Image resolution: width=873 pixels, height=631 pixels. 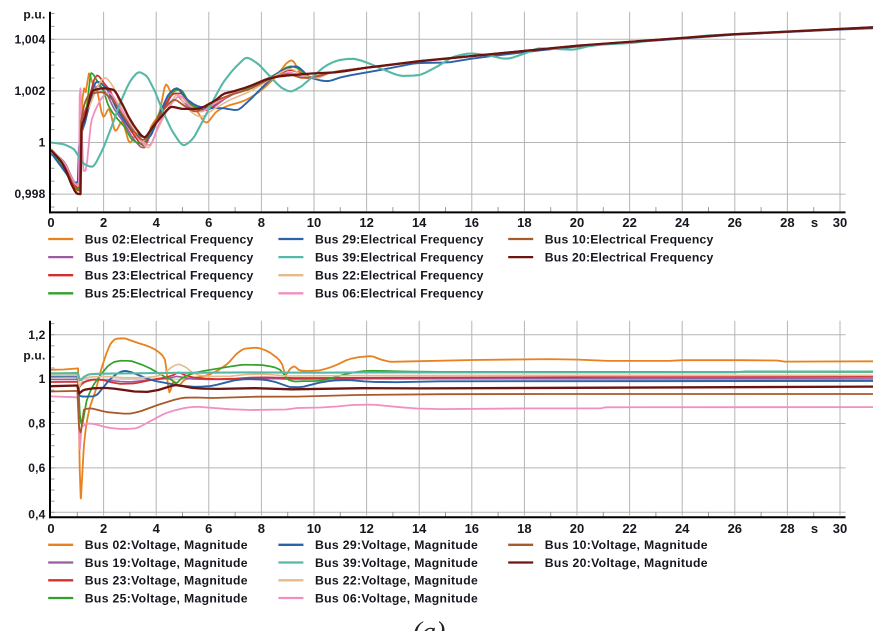 I want to click on svg-text: 1,2, so click(x=36, y=335).